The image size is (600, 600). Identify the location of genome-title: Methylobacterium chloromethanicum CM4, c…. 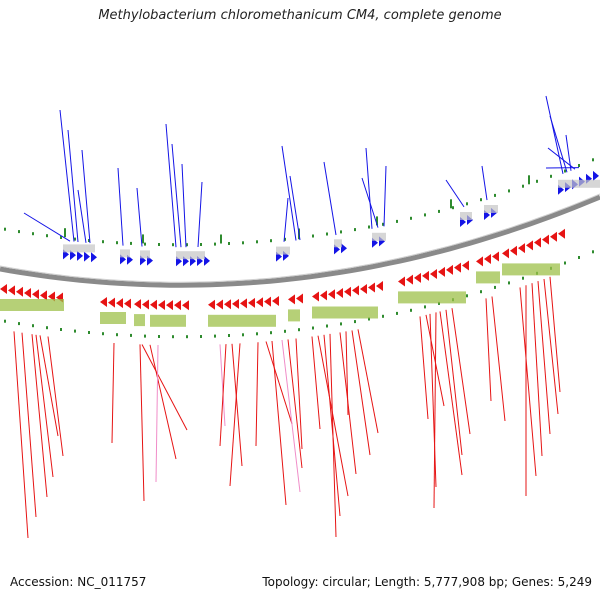
(300, 15).